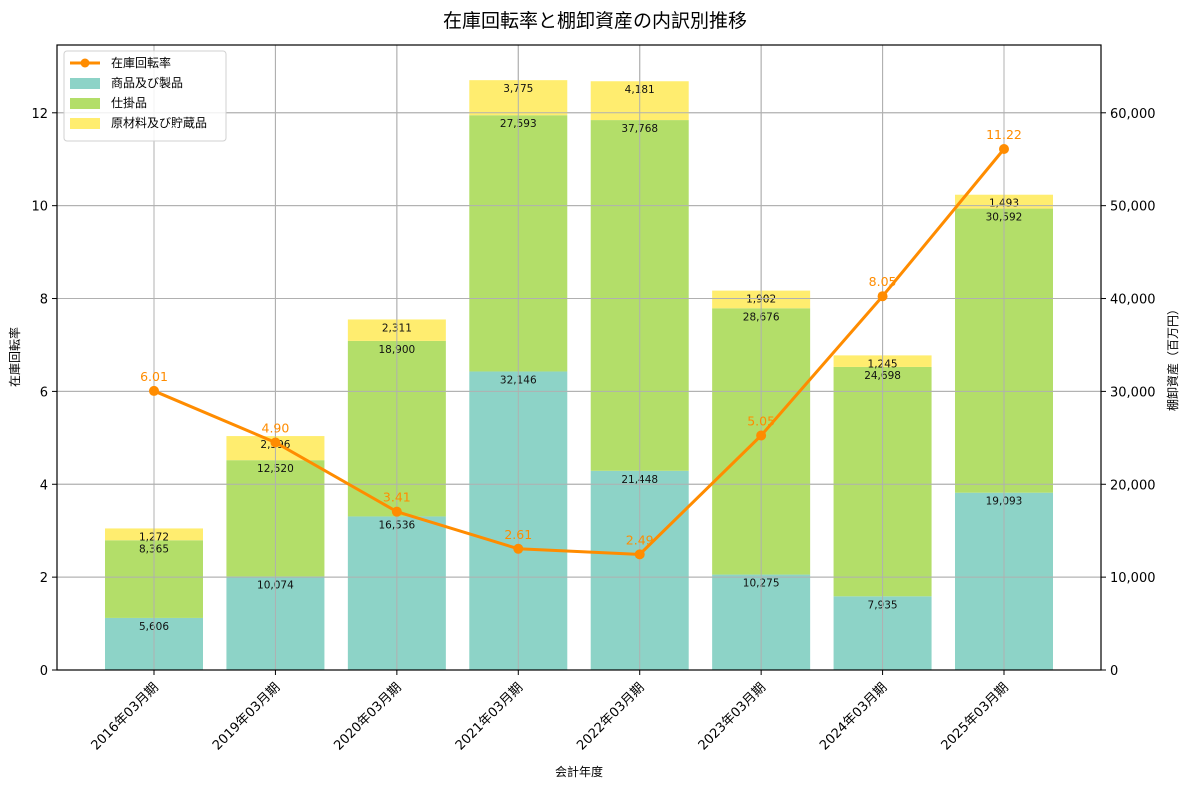 This screenshot has height=789, width=1189. Describe the element at coordinates (1133, 485) in the screenshot. I see `y-right-tick-label: 20,000` at that location.